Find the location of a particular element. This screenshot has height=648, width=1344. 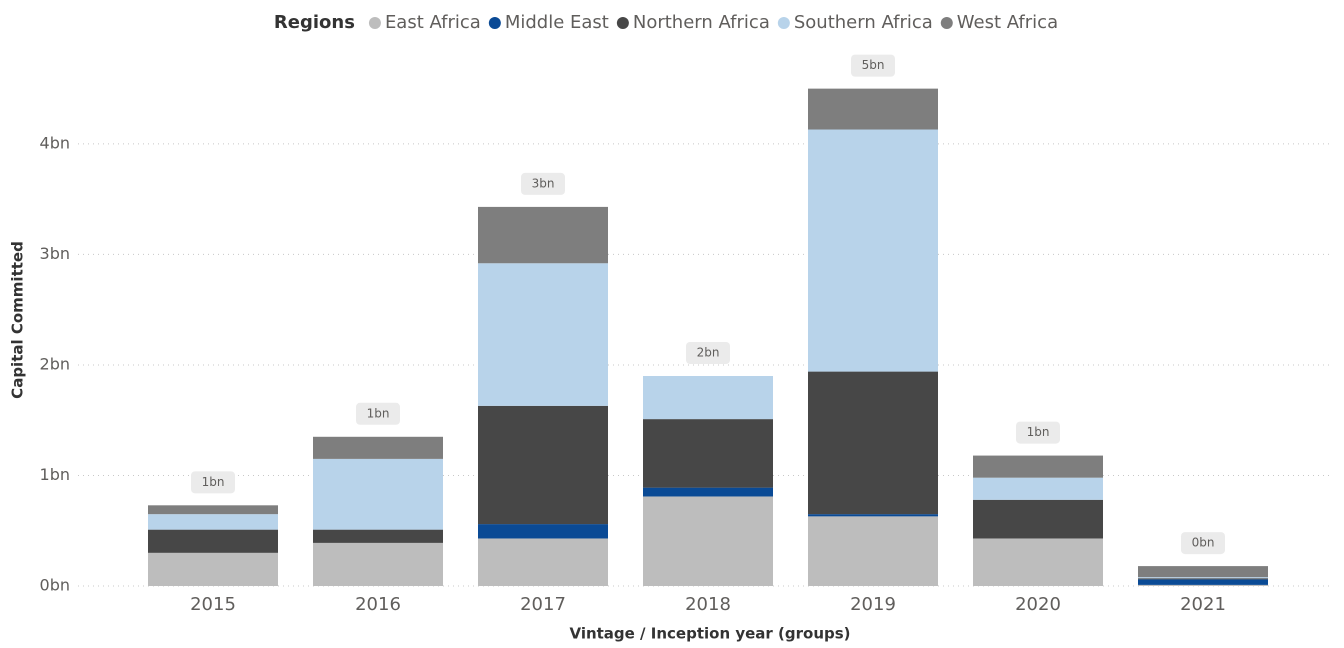

x-tick-label: 2016 is located at coordinates (378, 604).